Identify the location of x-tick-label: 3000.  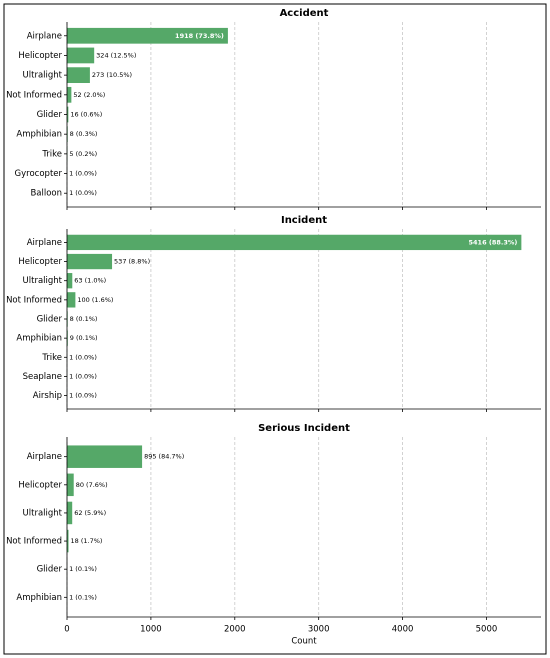
(319, 630).